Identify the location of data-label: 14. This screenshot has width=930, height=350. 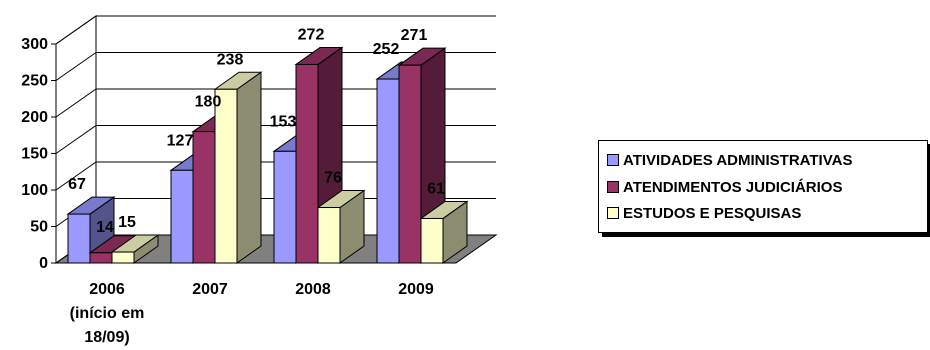
(105, 227).